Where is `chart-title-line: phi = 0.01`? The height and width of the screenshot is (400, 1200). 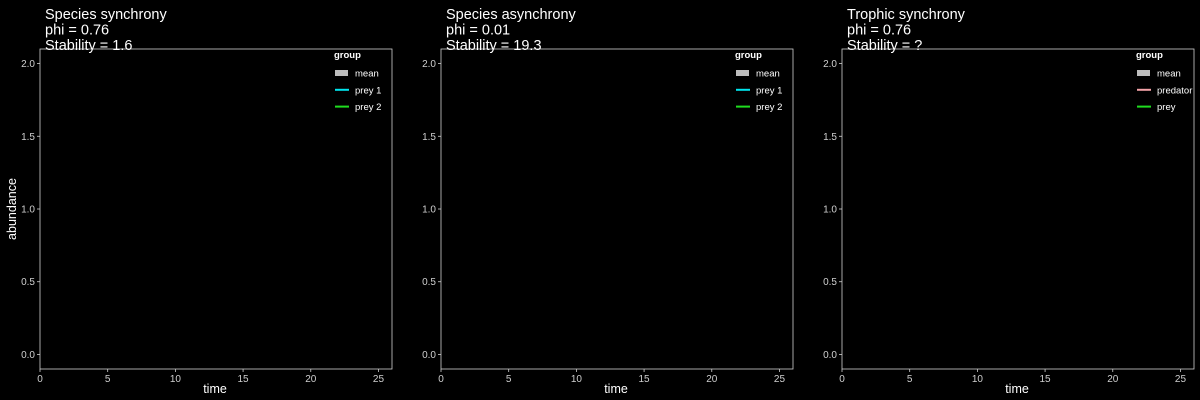
chart-title-line: phi = 0.01 is located at coordinates (478, 31).